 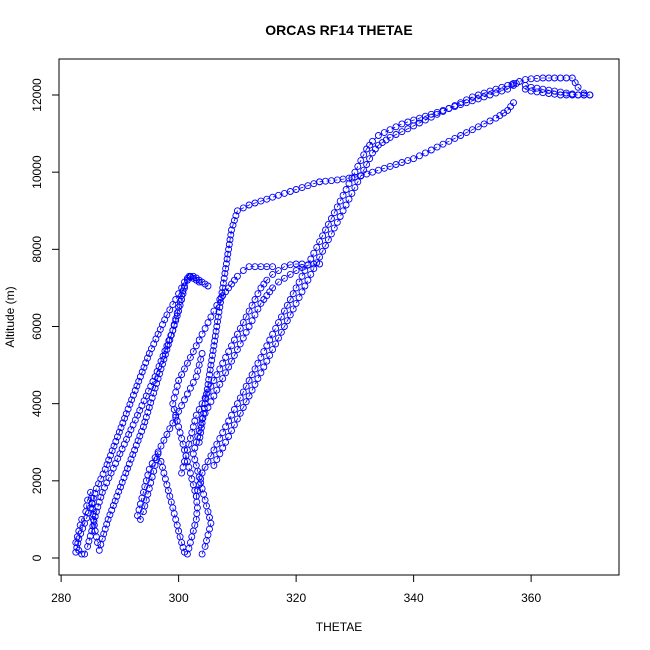 I want to click on x-tick-label: 360, so click(x=531, y=598).